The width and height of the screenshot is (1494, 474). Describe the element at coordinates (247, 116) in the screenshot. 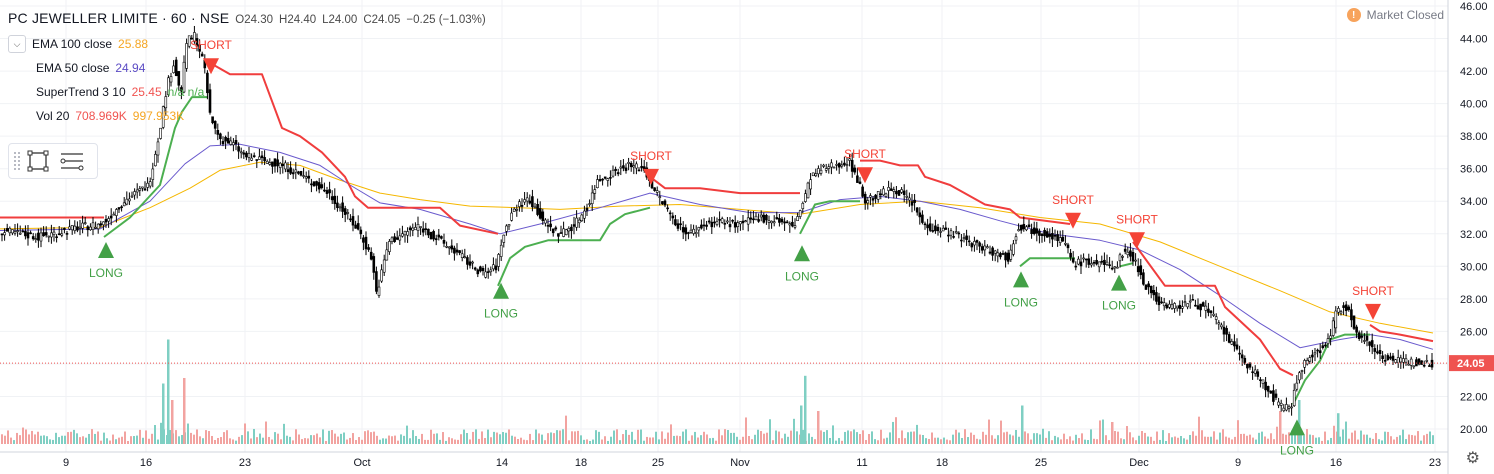

I see `indicator-volume: Vol 20 708.969K 997.953K` at that location.